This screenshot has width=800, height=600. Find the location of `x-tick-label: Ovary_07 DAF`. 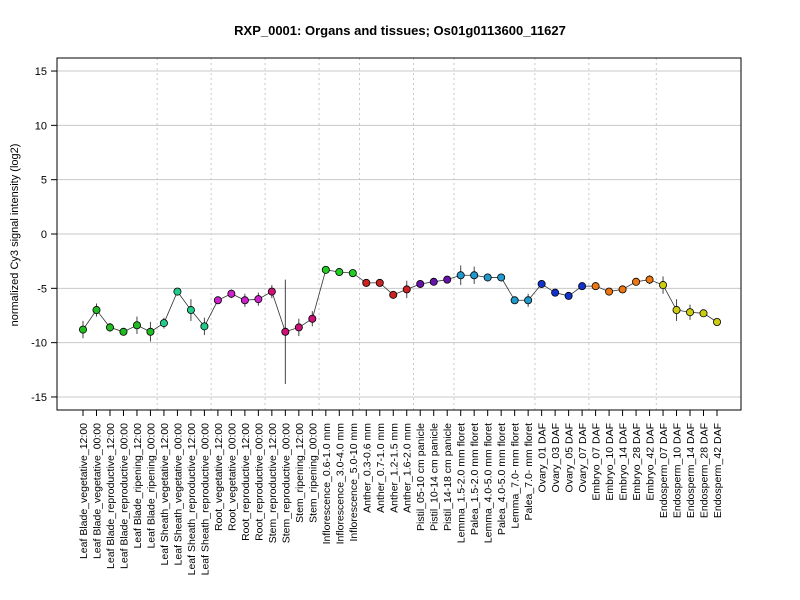

x-tick-label: Ovary_07 DAF is located at coordinates (583, 457).